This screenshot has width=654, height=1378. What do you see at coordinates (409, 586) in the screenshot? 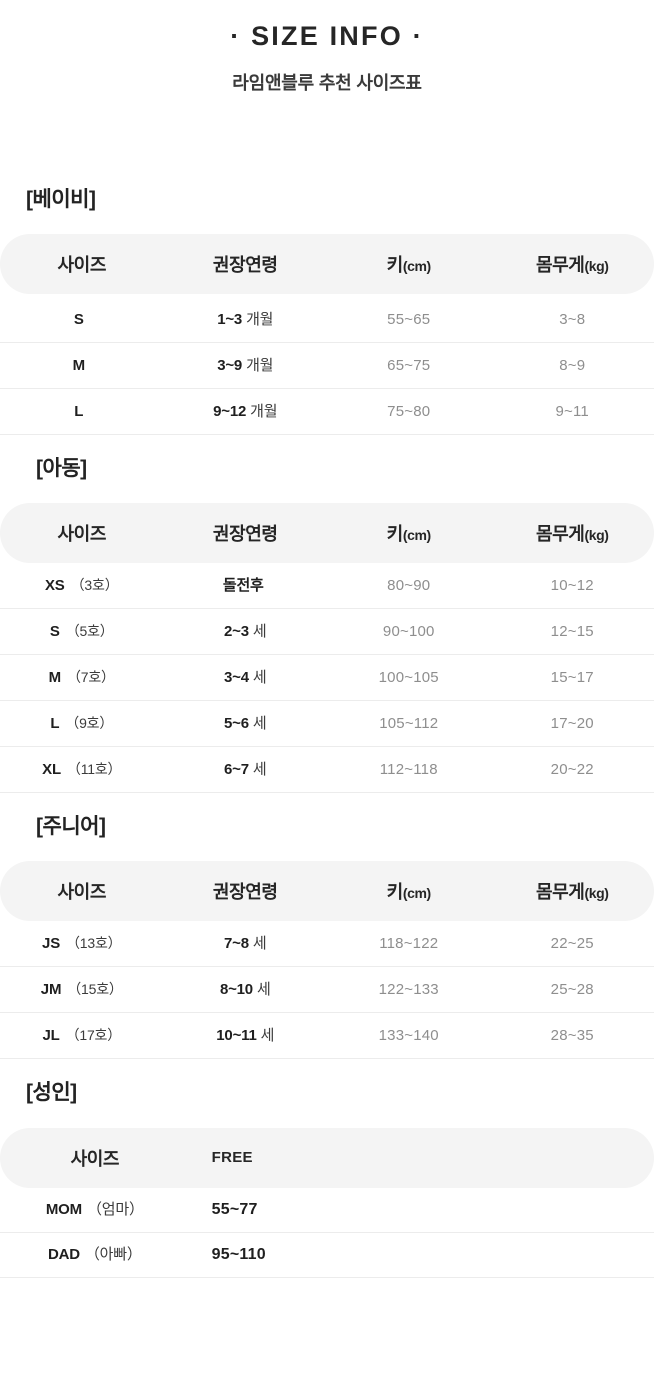
I see `cell-height: 80~90` at bounding box center [409, 586].